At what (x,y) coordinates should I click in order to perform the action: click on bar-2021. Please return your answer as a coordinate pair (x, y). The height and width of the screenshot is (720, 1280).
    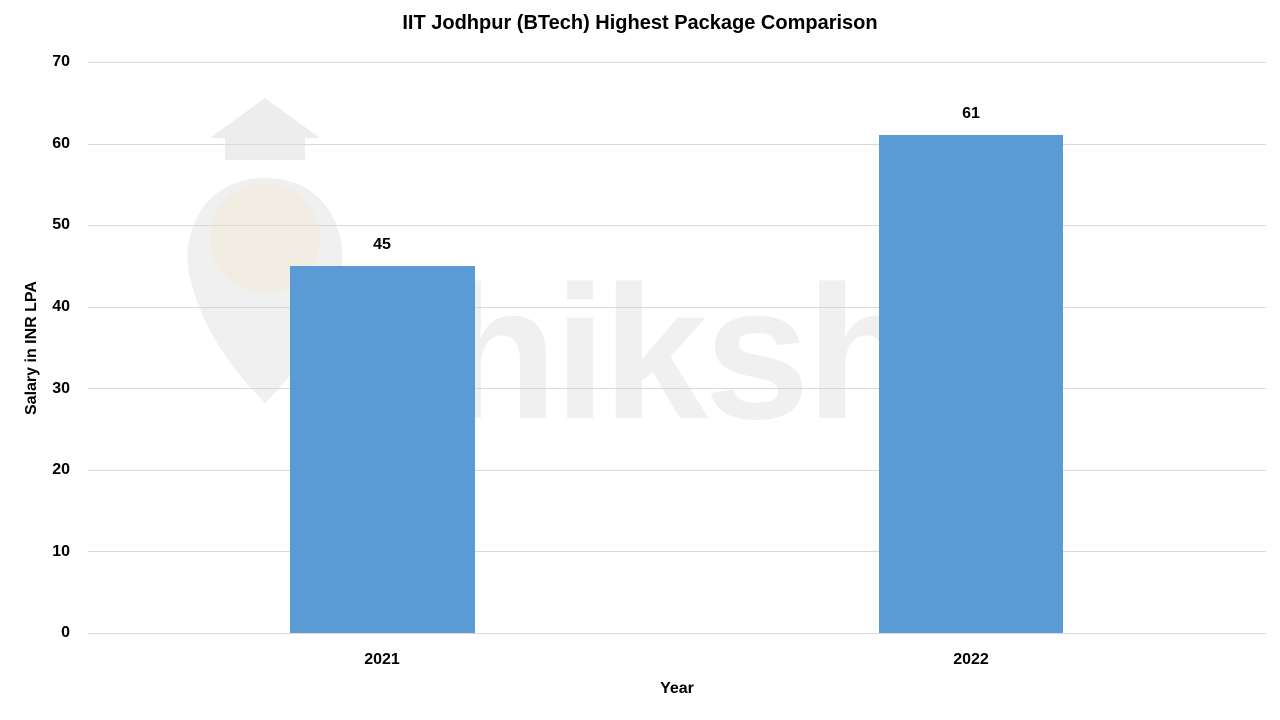
    Looking at the image, I should click on (382, 449).